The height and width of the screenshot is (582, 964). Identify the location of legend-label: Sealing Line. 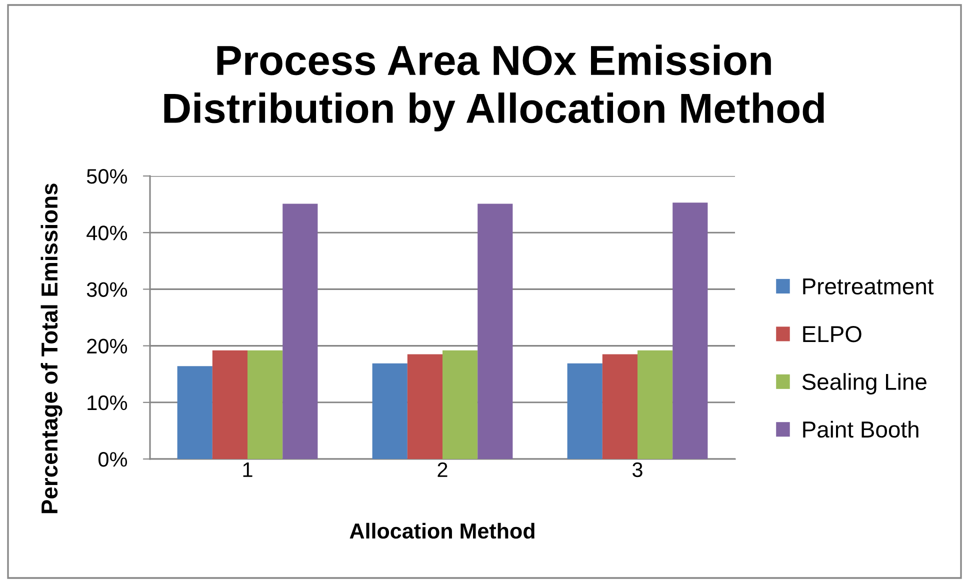
(864, 383).